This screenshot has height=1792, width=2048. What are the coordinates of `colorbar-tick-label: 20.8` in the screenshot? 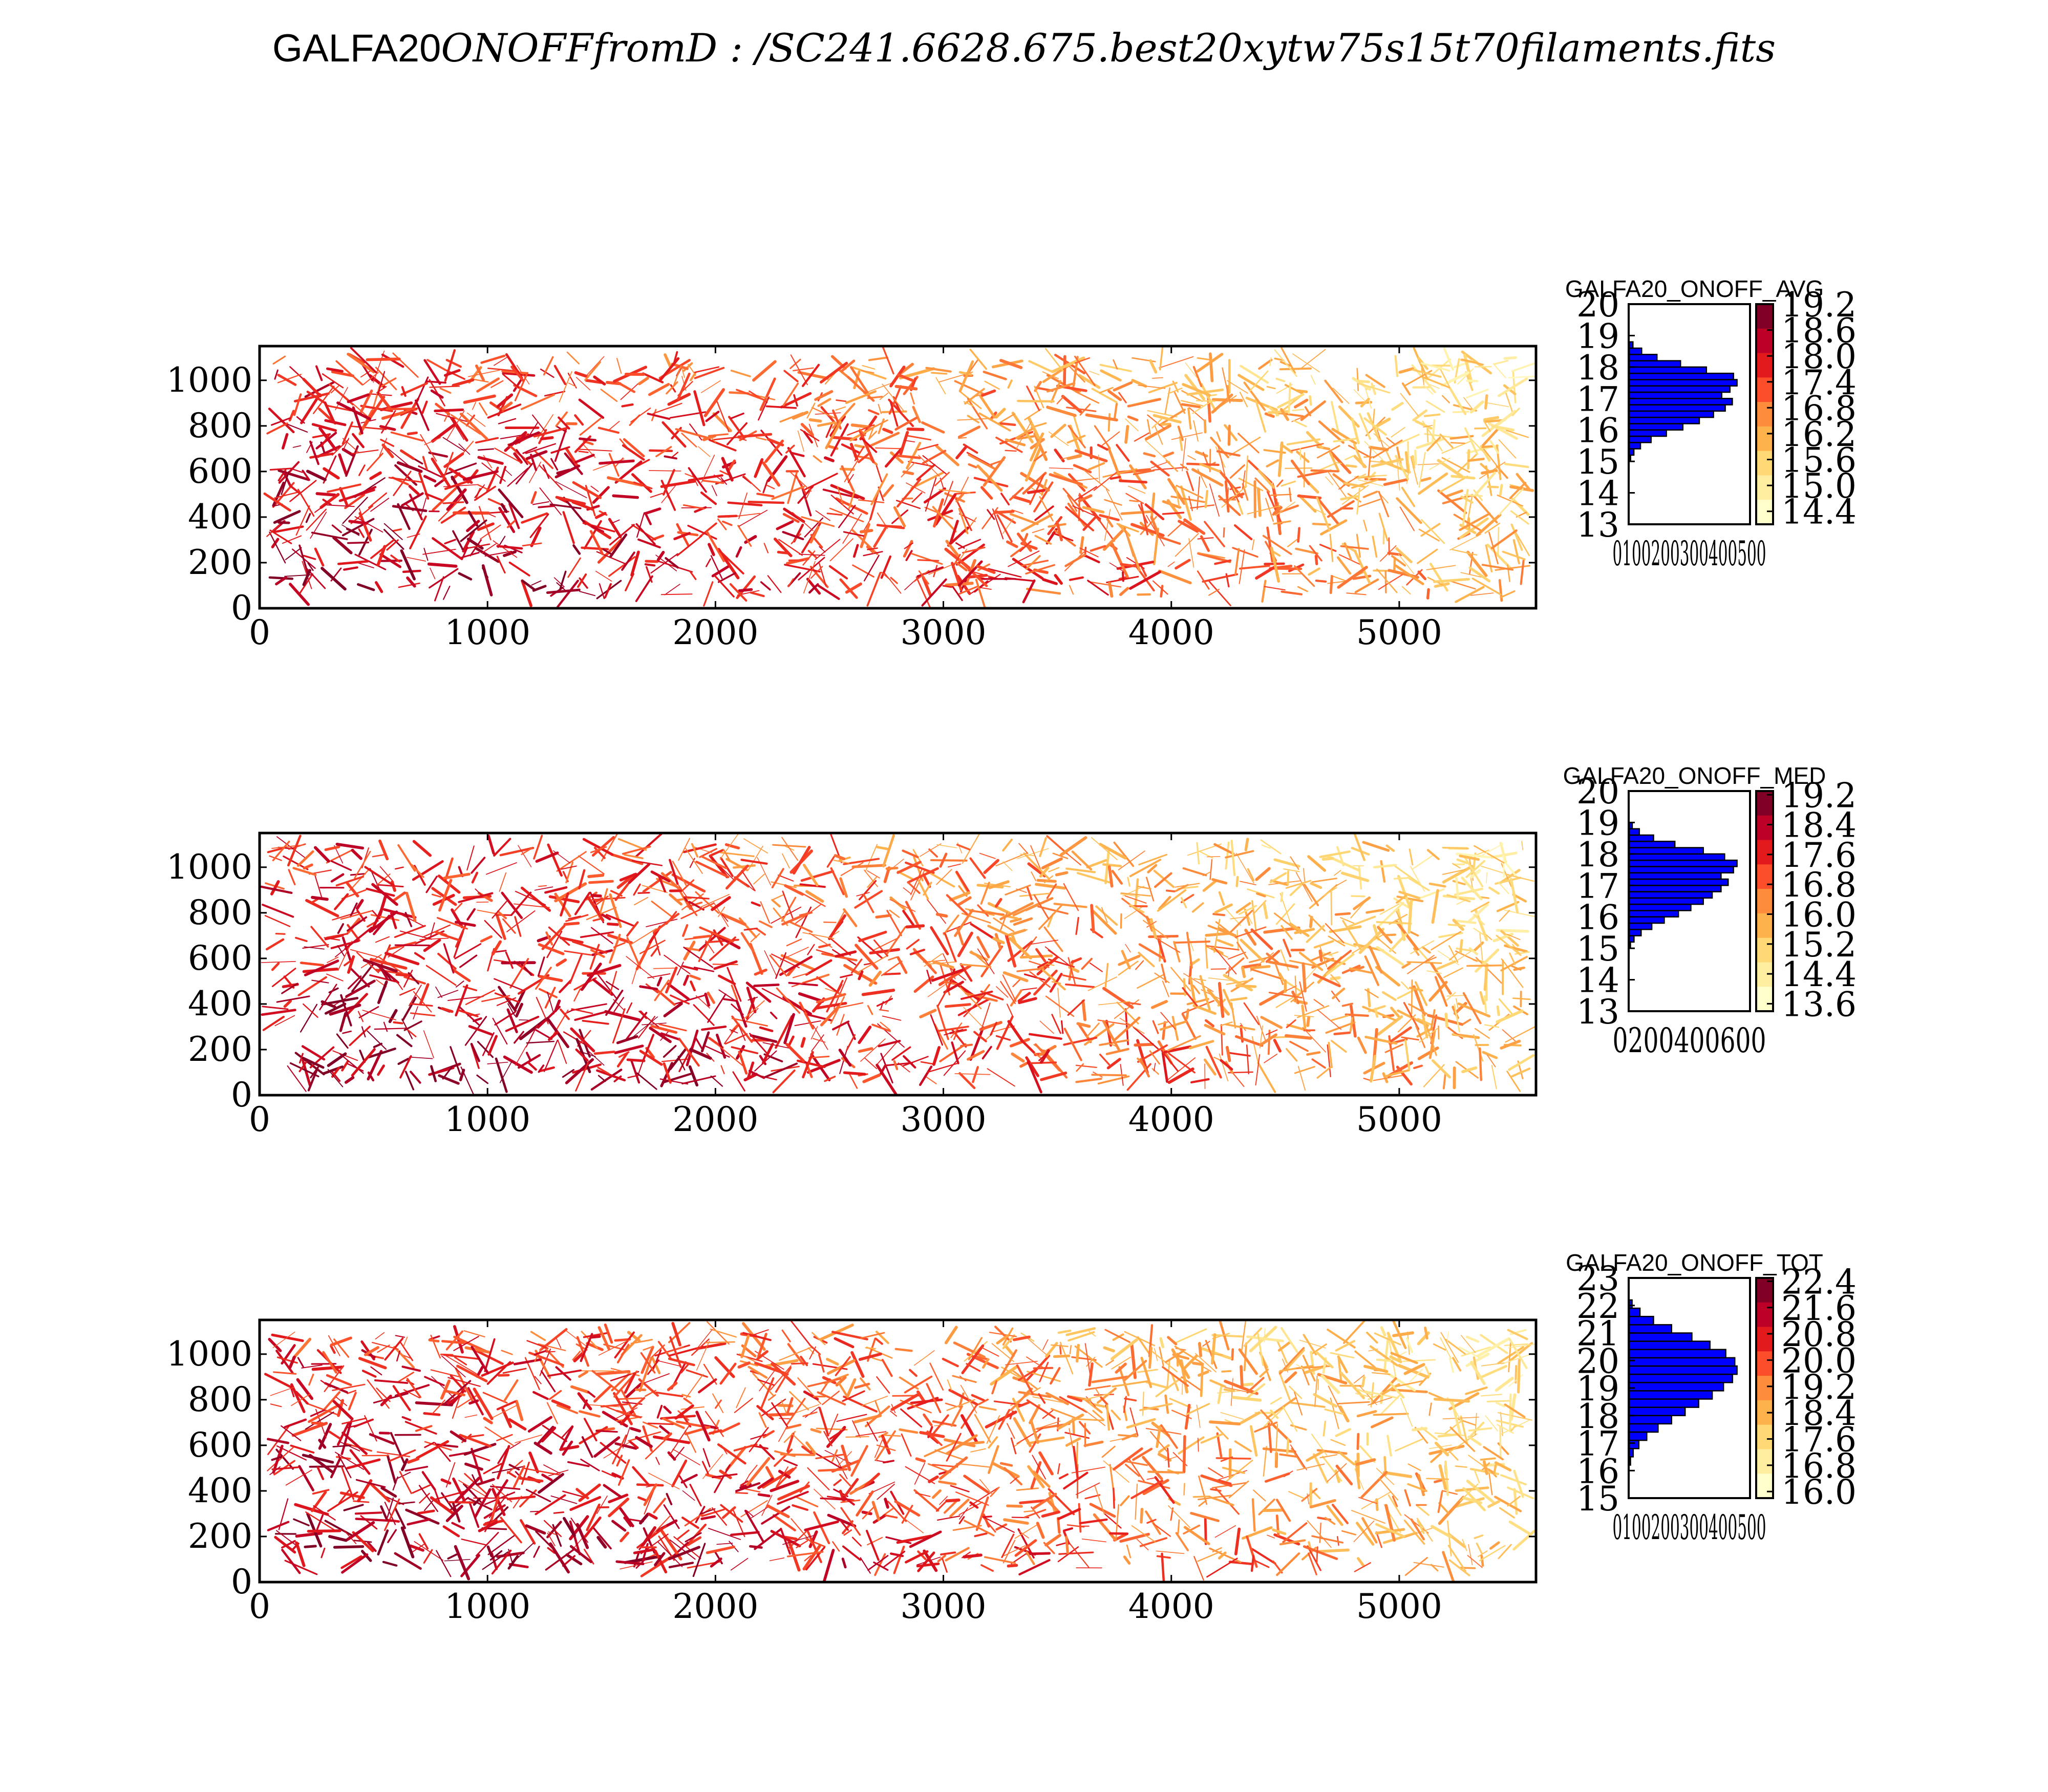 It's located at (1819, 1334).